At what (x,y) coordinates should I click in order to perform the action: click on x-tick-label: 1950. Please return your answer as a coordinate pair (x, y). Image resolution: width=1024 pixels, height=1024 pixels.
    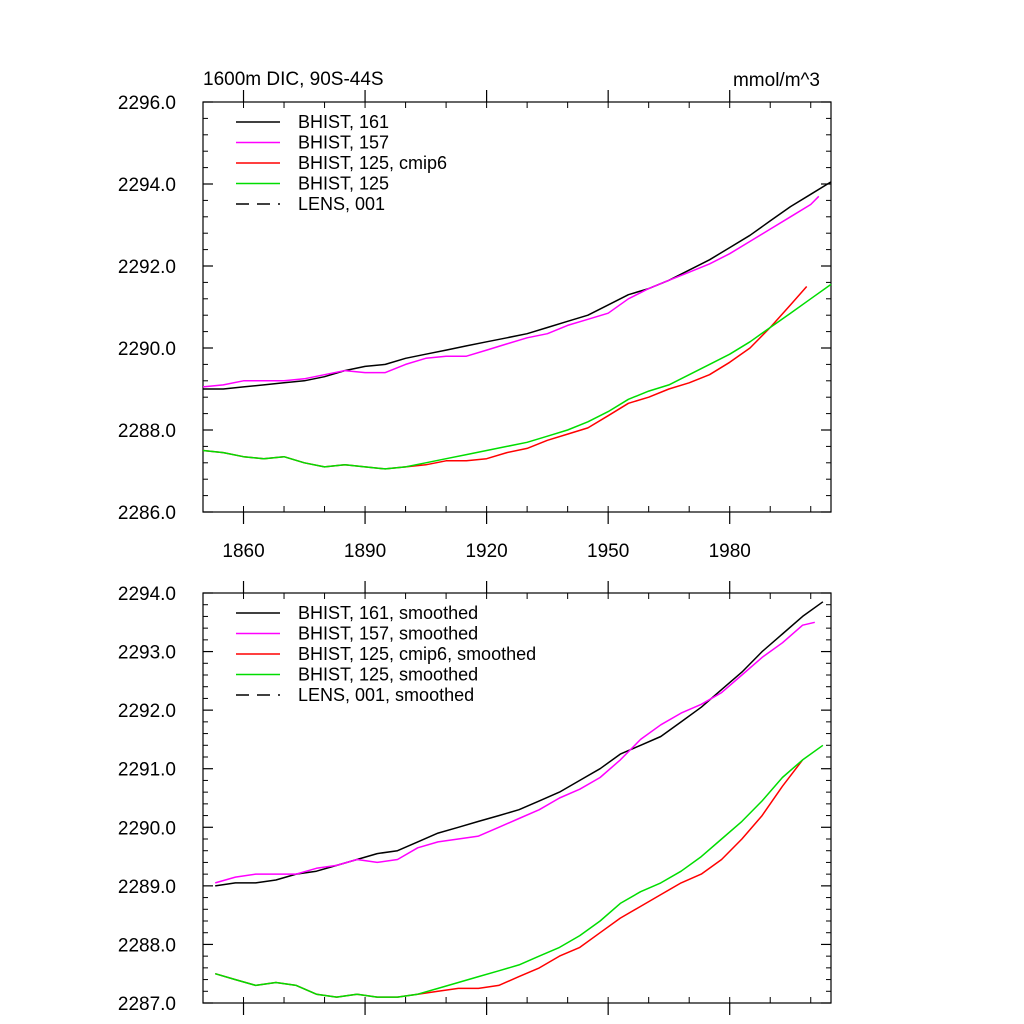
    Looking at the image, I should click on (608, 551).